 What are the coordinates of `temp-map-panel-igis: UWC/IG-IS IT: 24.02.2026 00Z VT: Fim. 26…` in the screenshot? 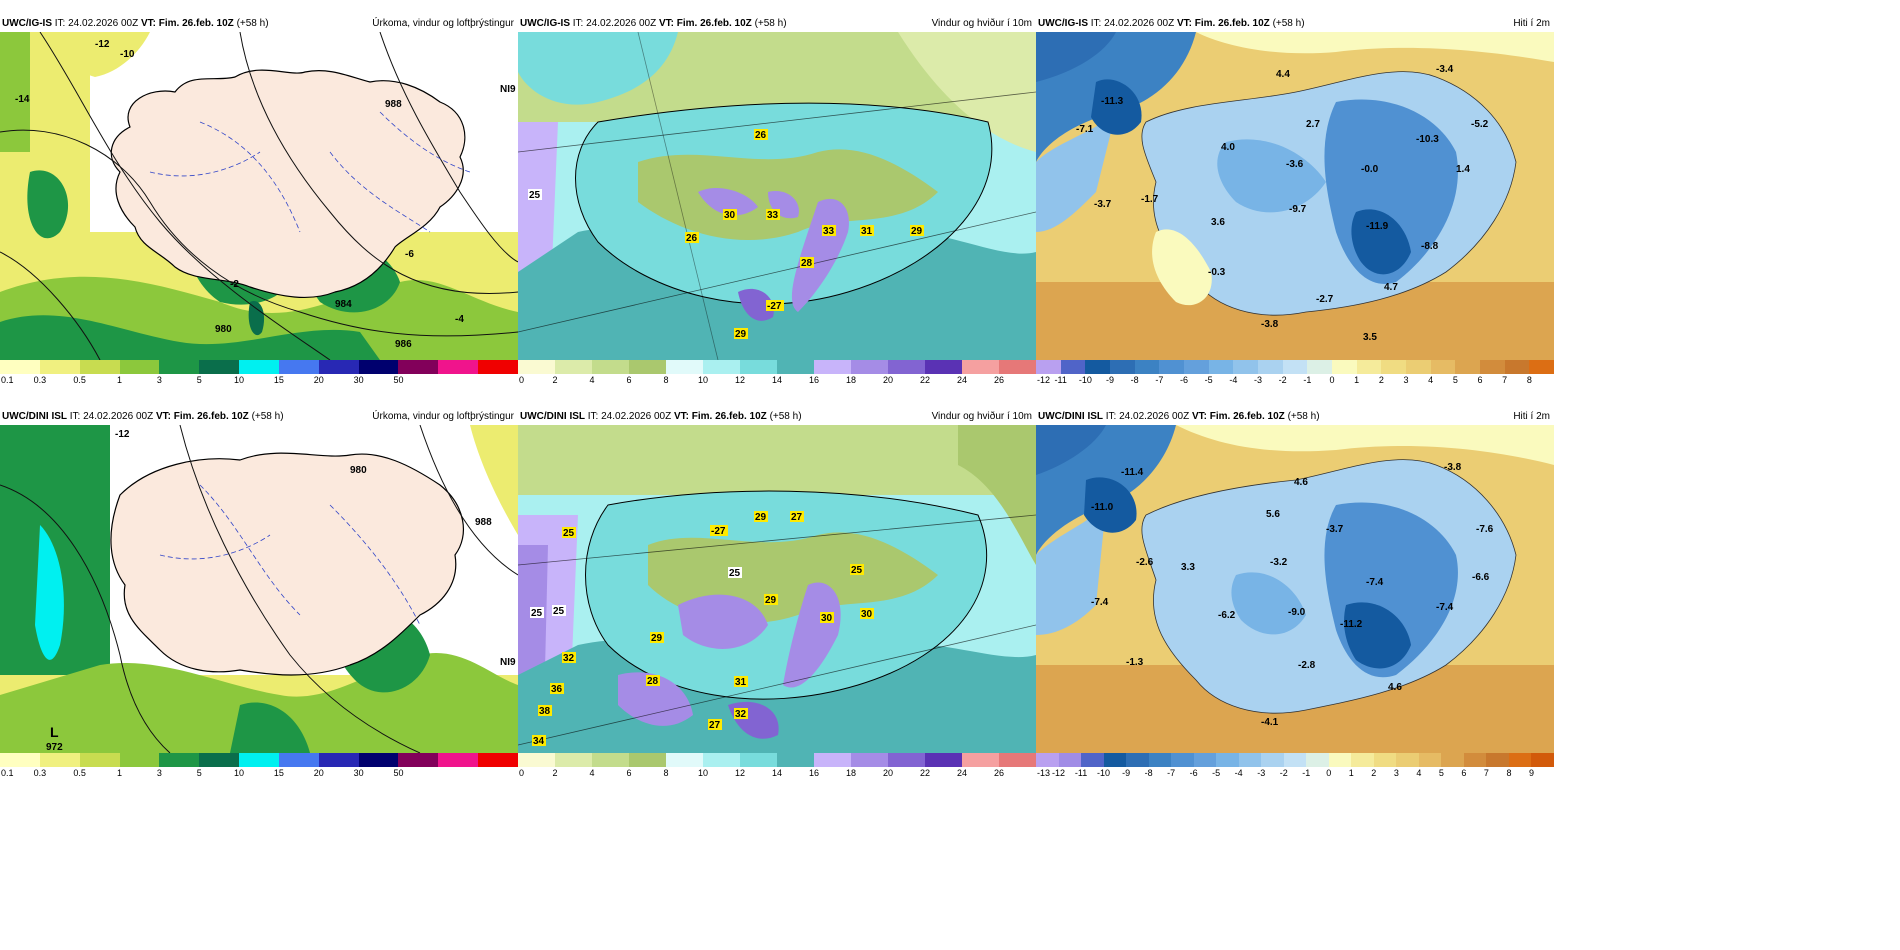 It's located at (1295, 201).